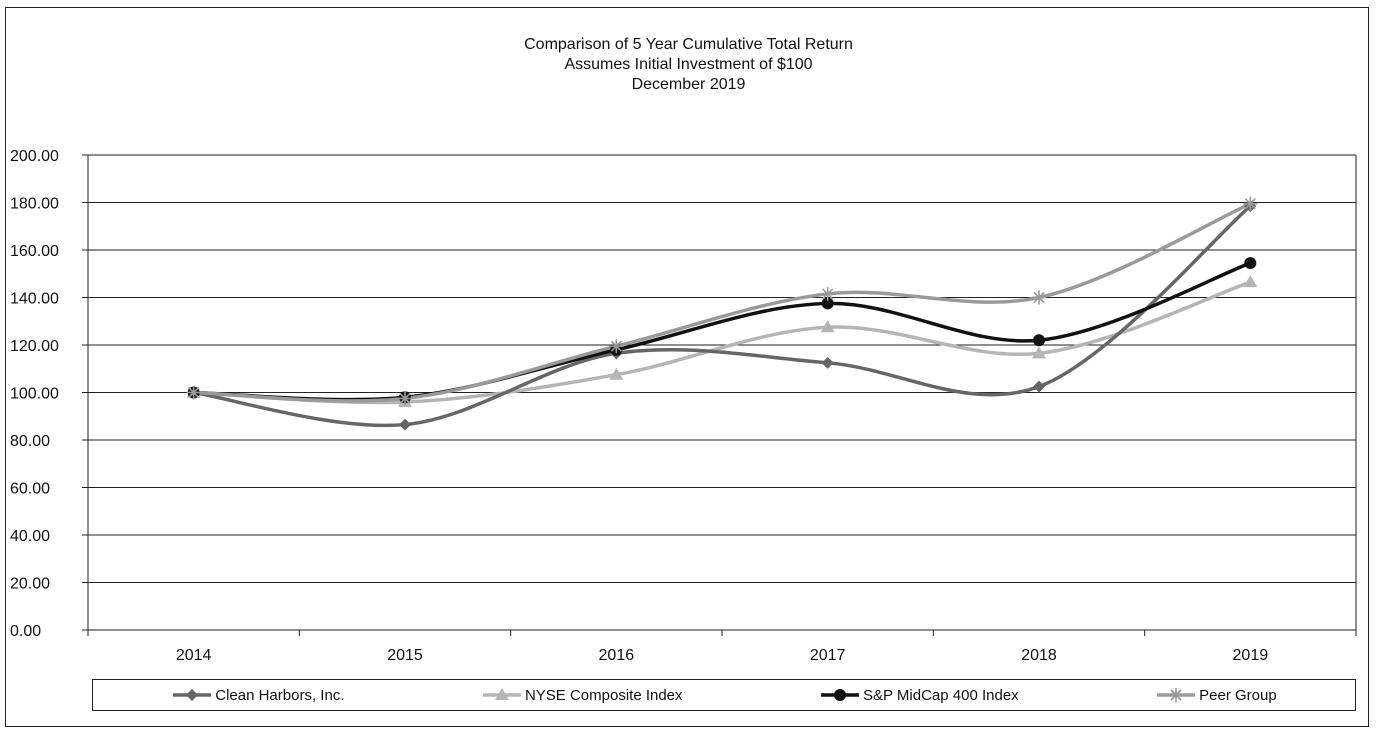 This screenshot has height=729, width=1377. I want to click on legend-item: Clean Harbors, Inc., so click(257, 695).